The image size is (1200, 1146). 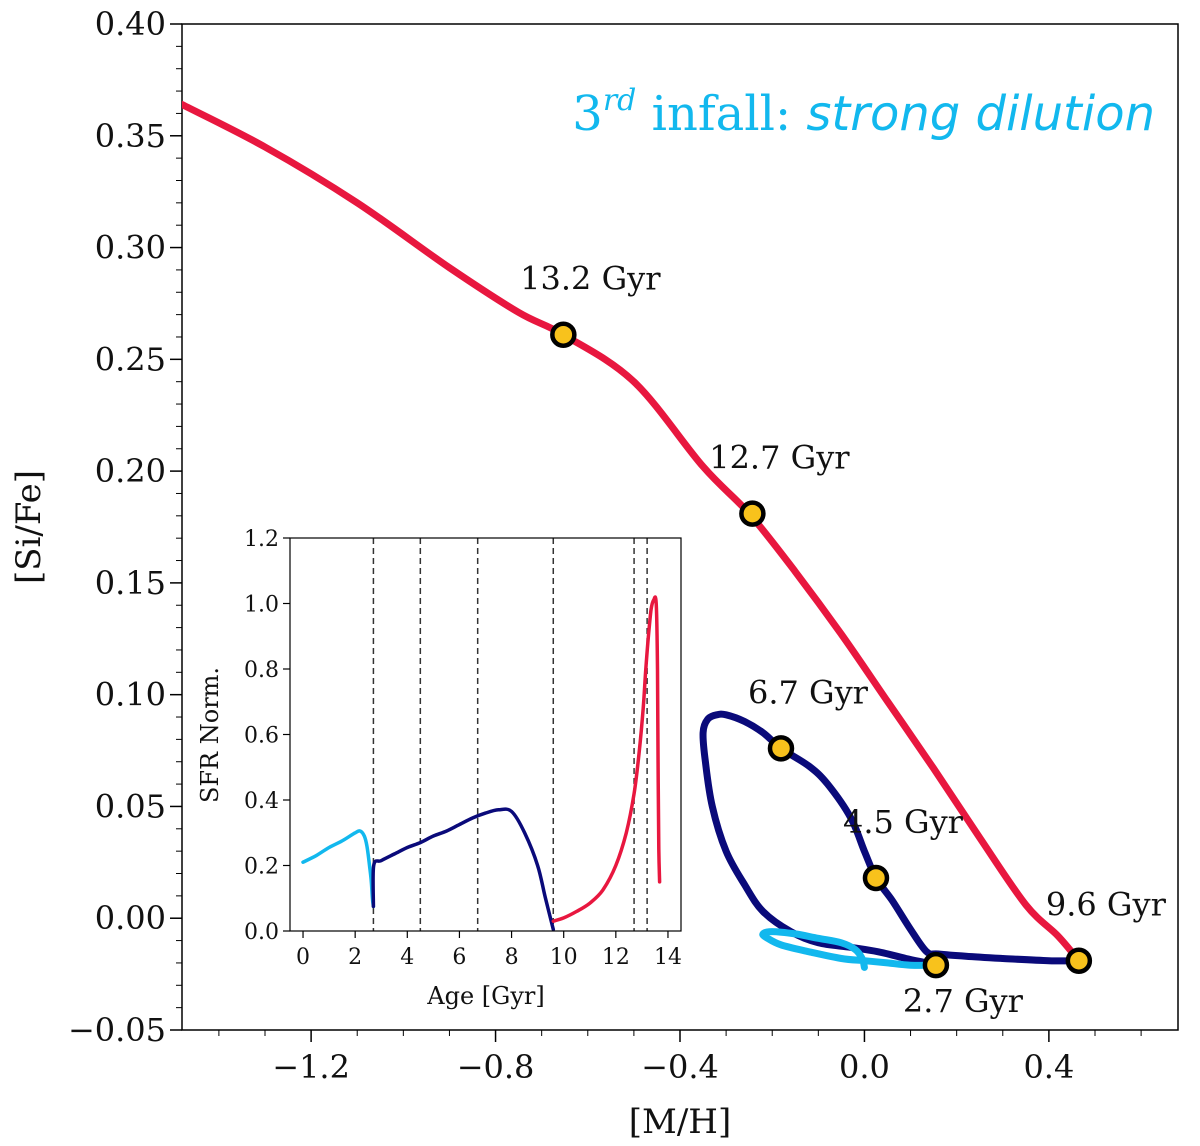 What do you see at coordinates (407, 957) in the screenshot?
I see `inset-x-tick-label: 4` at bounding box center [407, 957].